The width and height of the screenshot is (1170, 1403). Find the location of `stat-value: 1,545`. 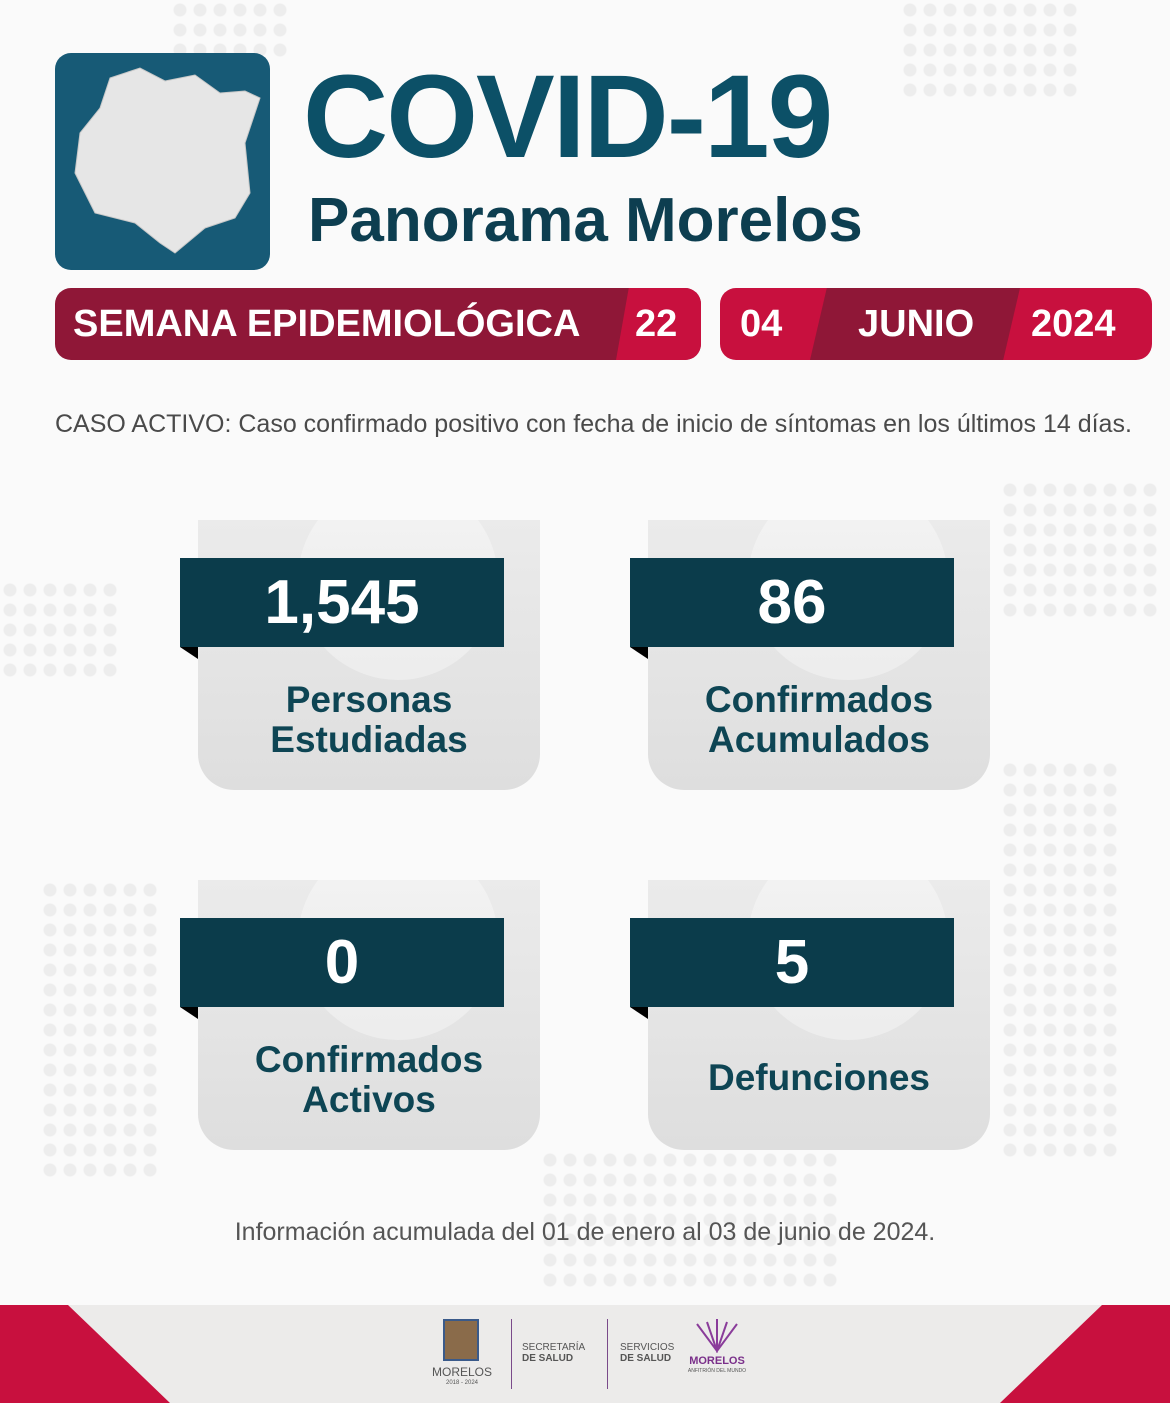

stat-value: 1,545 is located at coordinates (342, 602).